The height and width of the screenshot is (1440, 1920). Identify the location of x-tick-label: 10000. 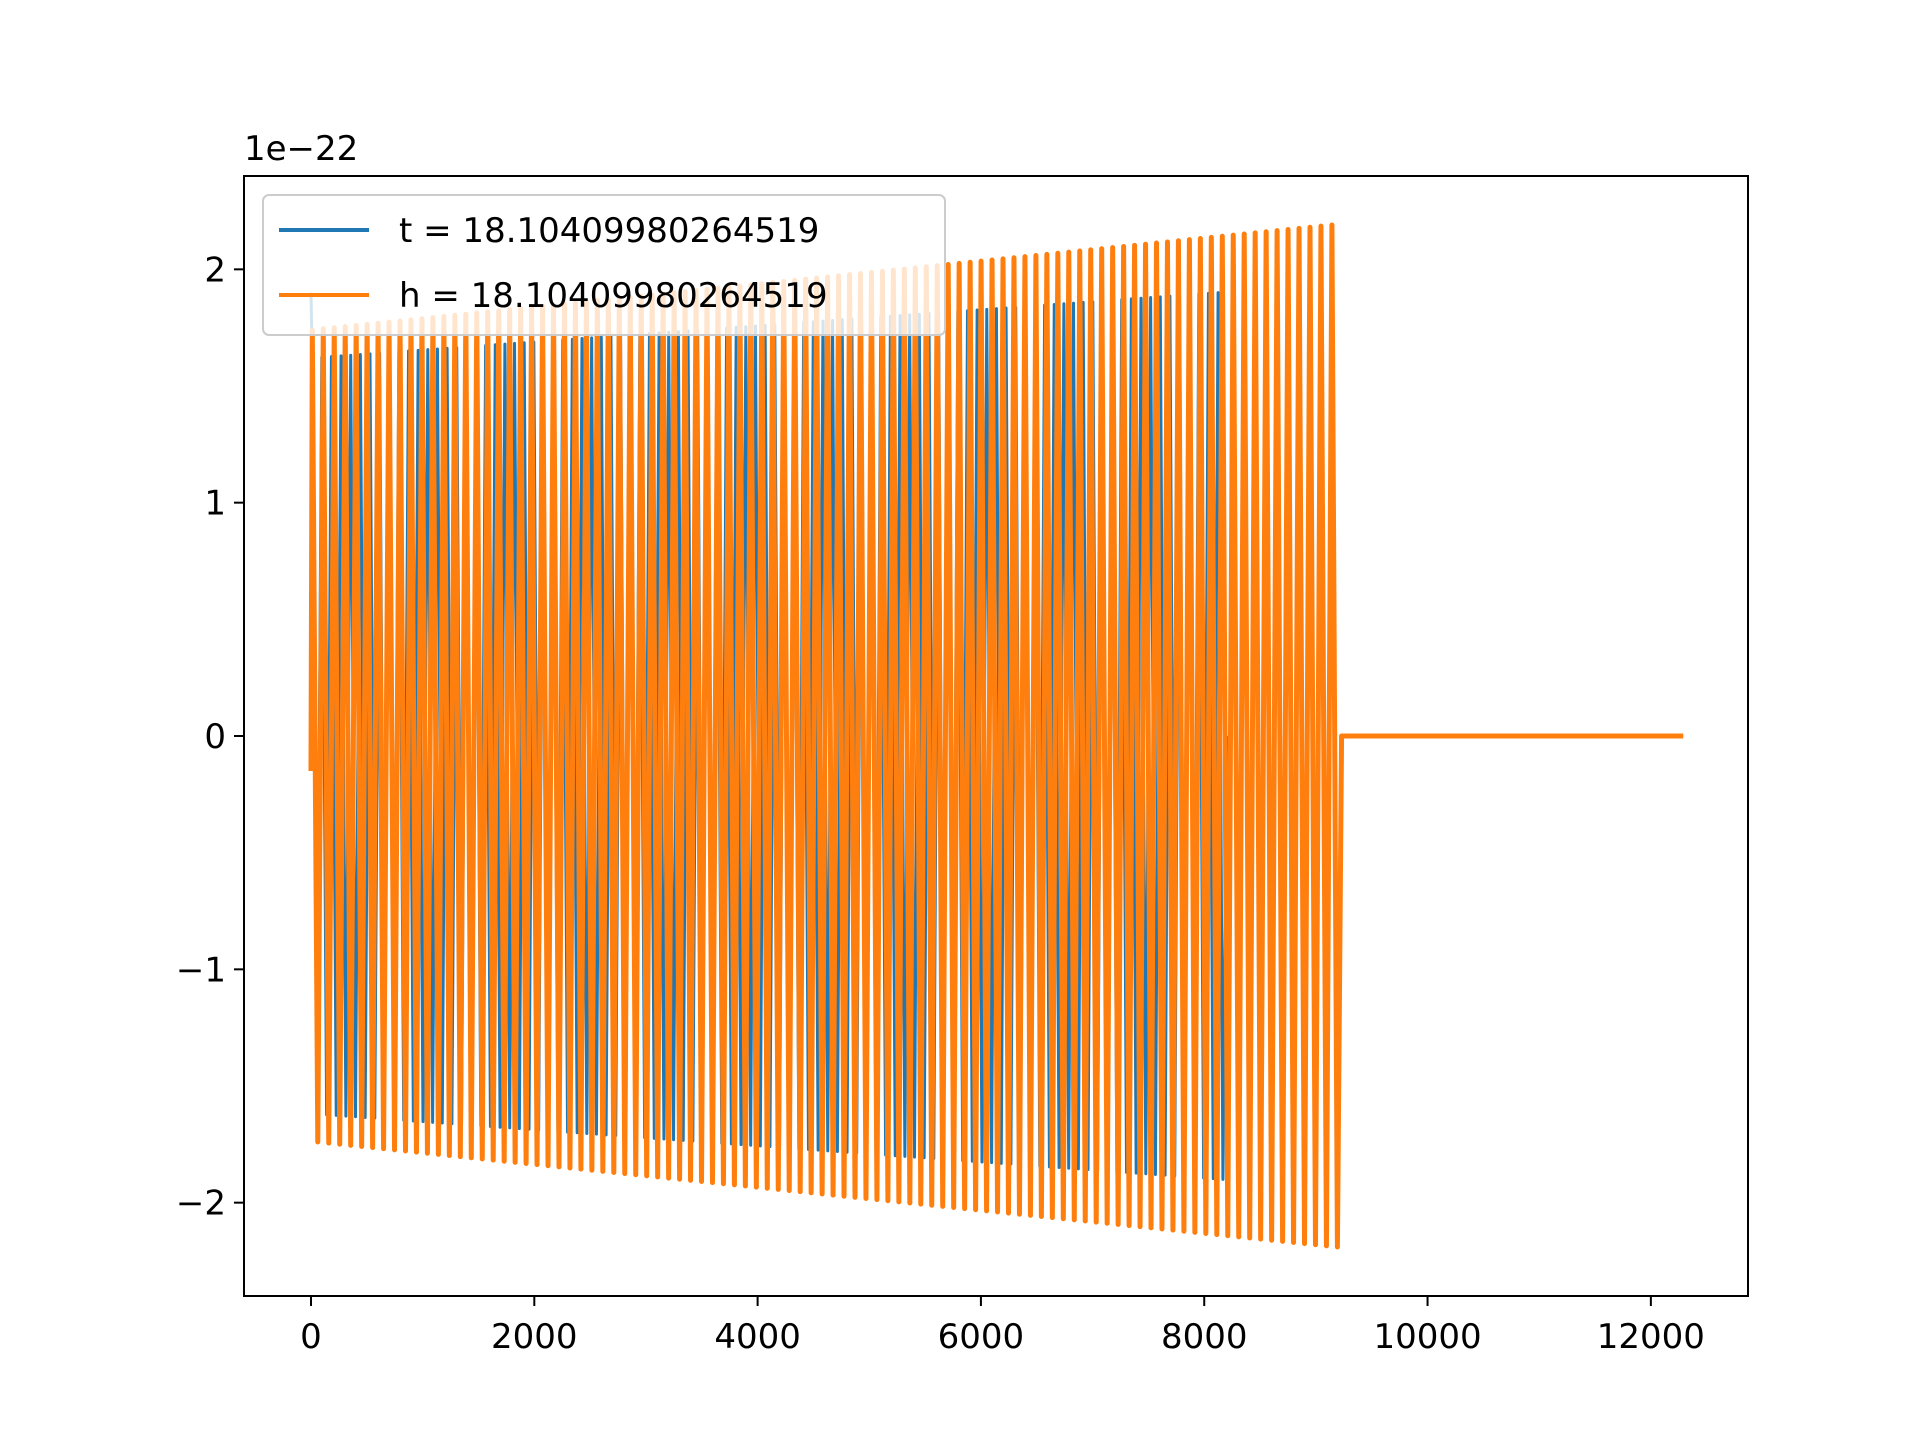
(1427, 1337).